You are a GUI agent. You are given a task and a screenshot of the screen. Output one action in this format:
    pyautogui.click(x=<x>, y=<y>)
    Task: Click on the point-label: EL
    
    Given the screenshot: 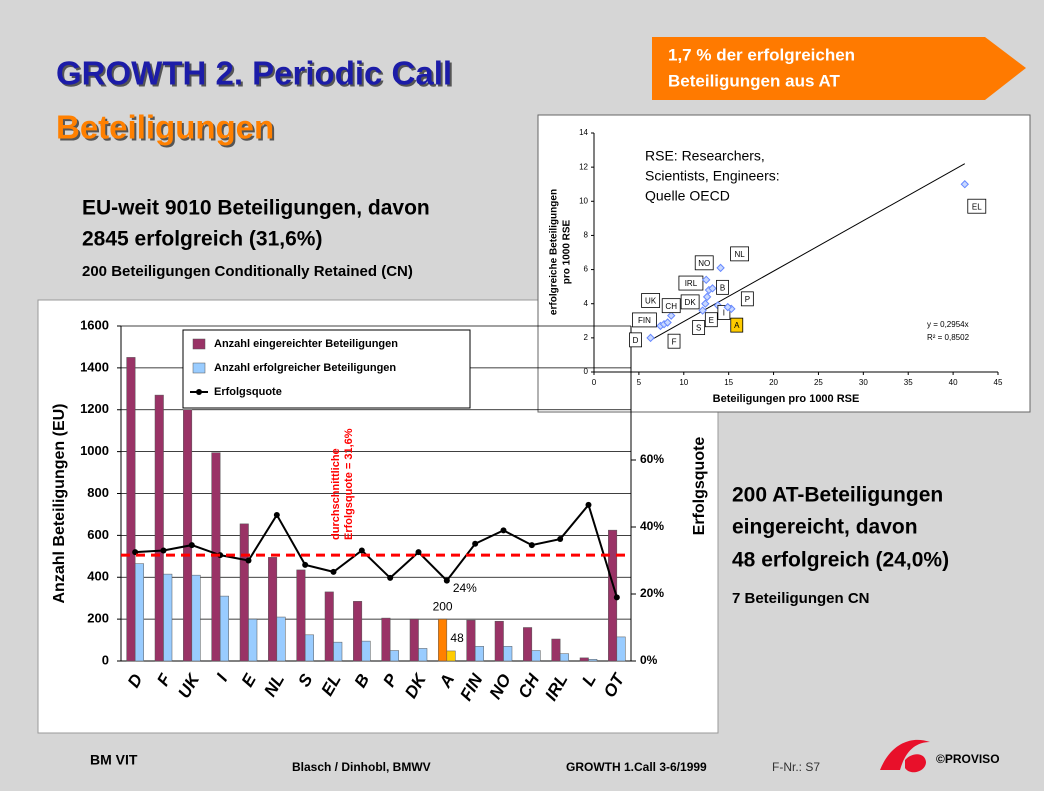 What is the action you would take?
    pyautogui.click(x=977, y=206)
    